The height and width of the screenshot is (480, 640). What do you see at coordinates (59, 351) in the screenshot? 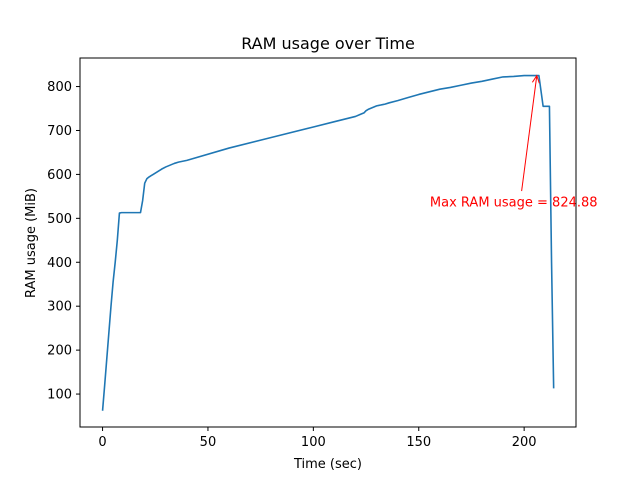
I see `y-tick-label: 200` at bounding box center [59, 351].